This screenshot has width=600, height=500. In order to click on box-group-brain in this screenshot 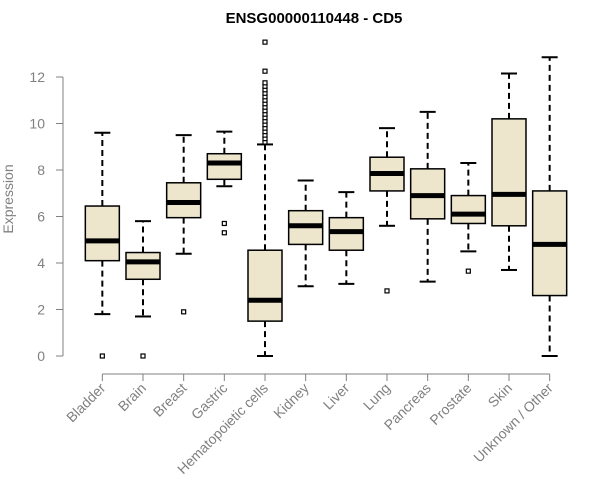, I will do `click(143, 289)`.